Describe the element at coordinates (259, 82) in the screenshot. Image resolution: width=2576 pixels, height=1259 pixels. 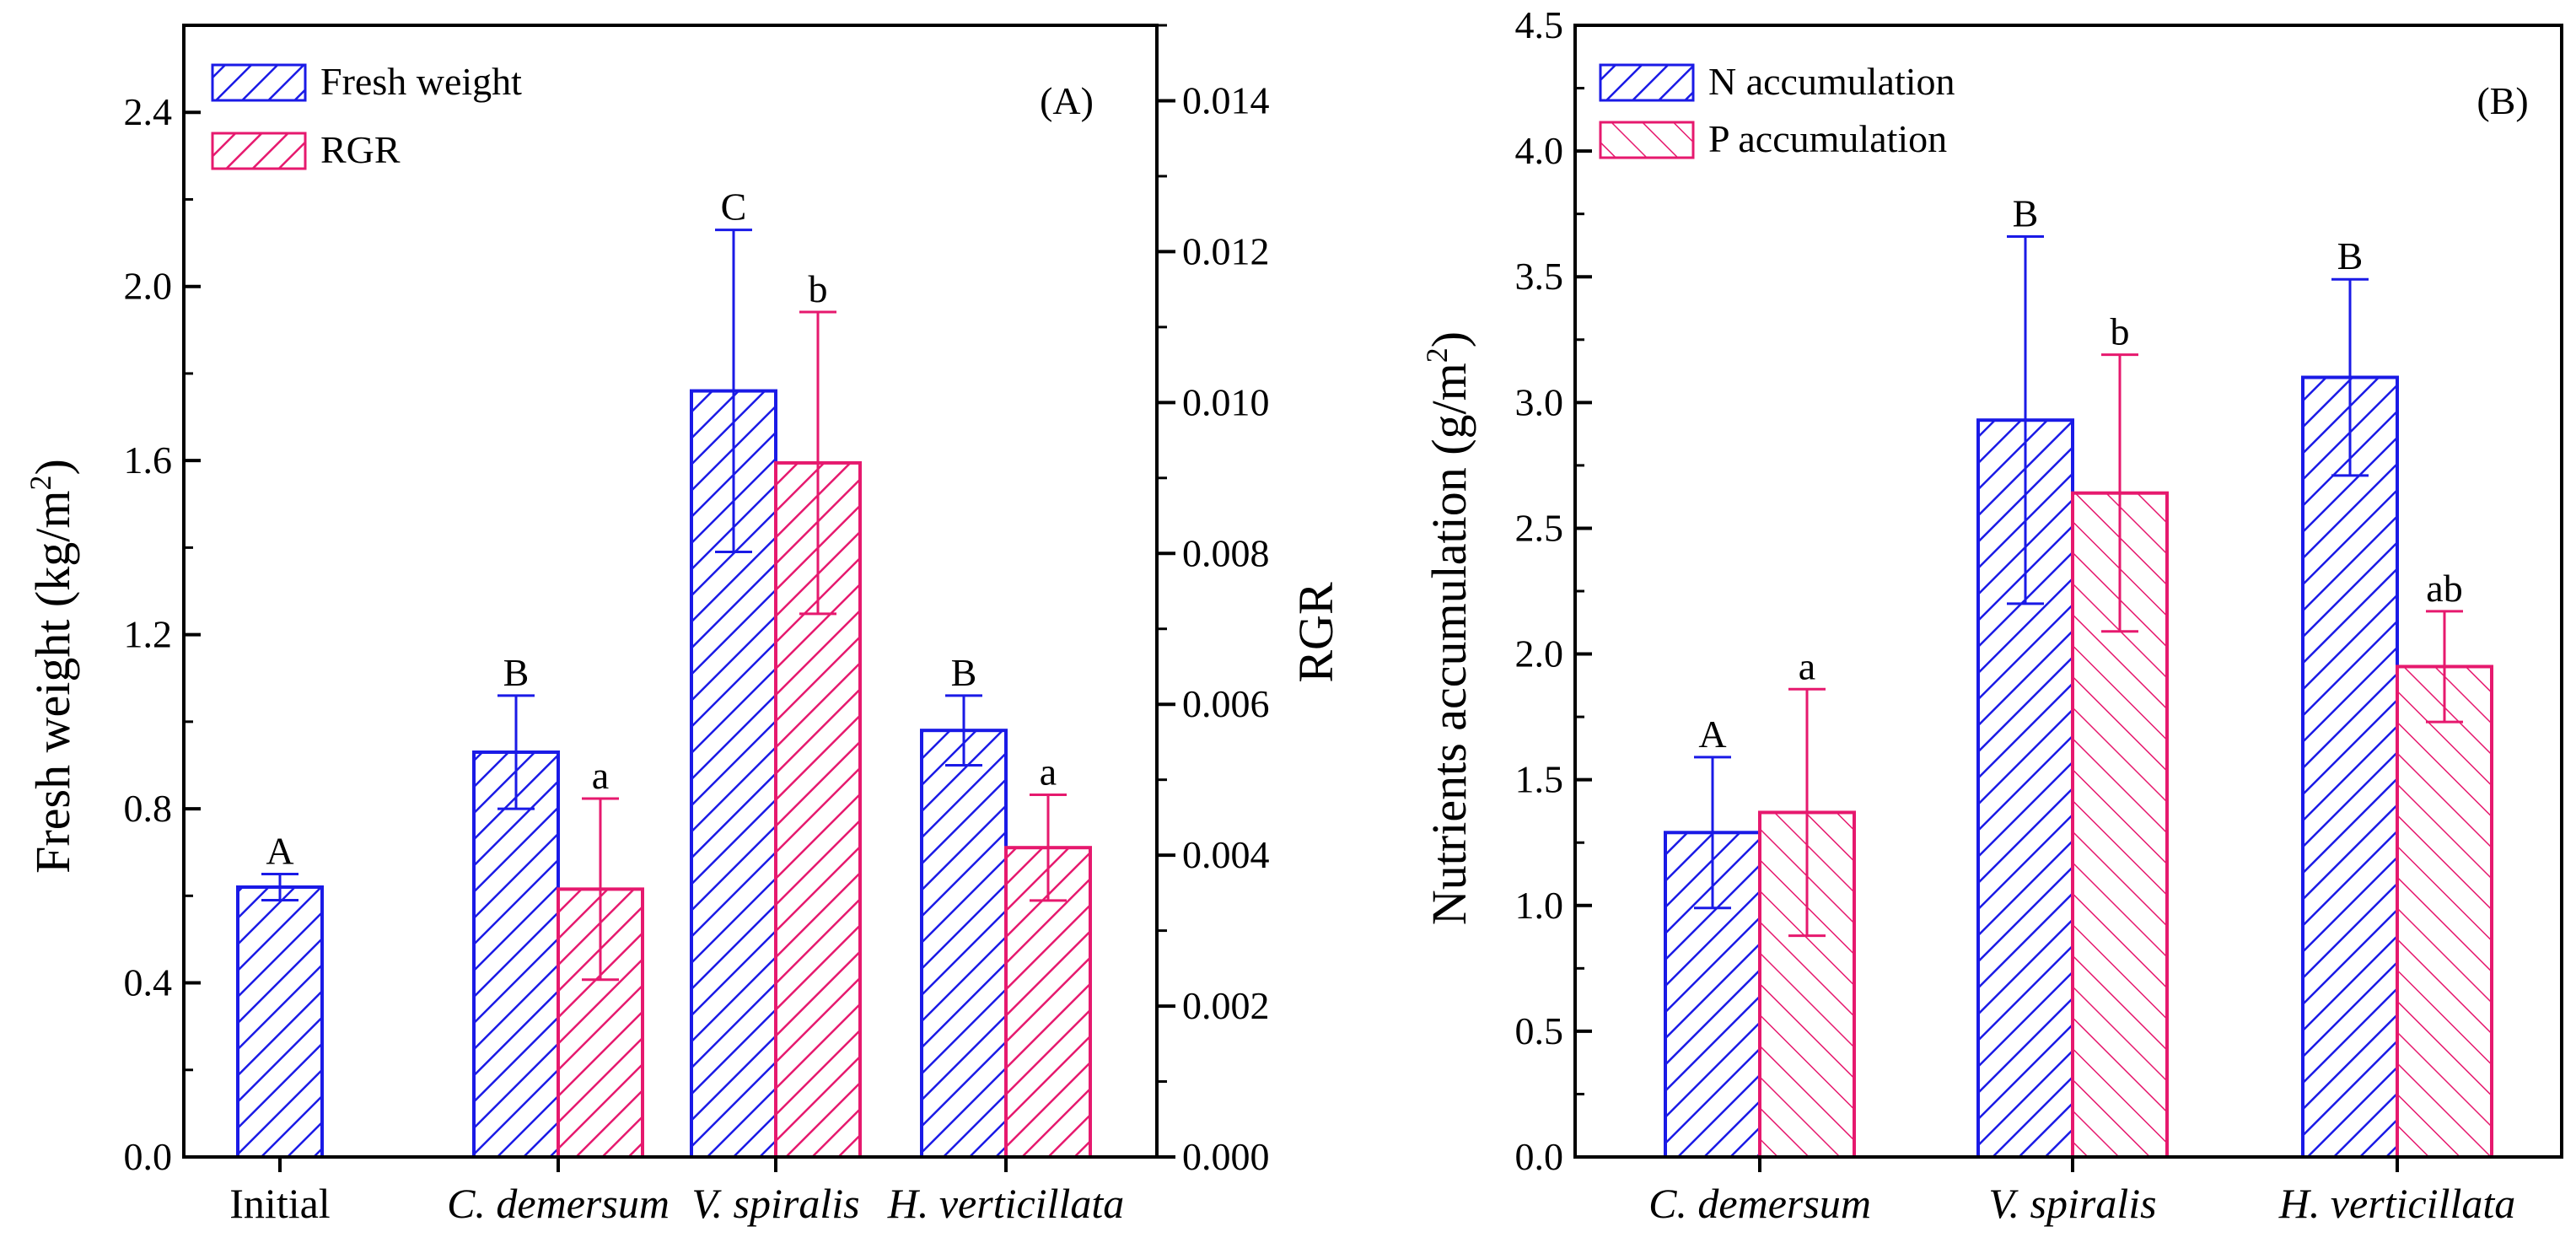
I see `legend-swatch-fresh-weight` at that location.